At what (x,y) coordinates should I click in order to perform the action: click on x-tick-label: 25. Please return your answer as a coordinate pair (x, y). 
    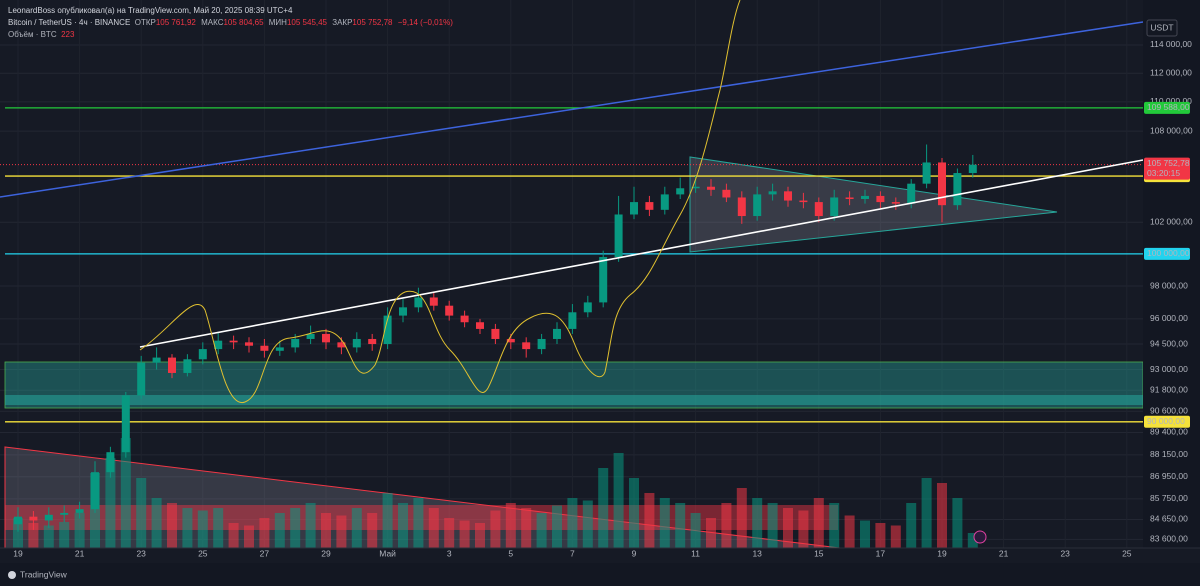
    Looking at the image, I should click on (203, 553).